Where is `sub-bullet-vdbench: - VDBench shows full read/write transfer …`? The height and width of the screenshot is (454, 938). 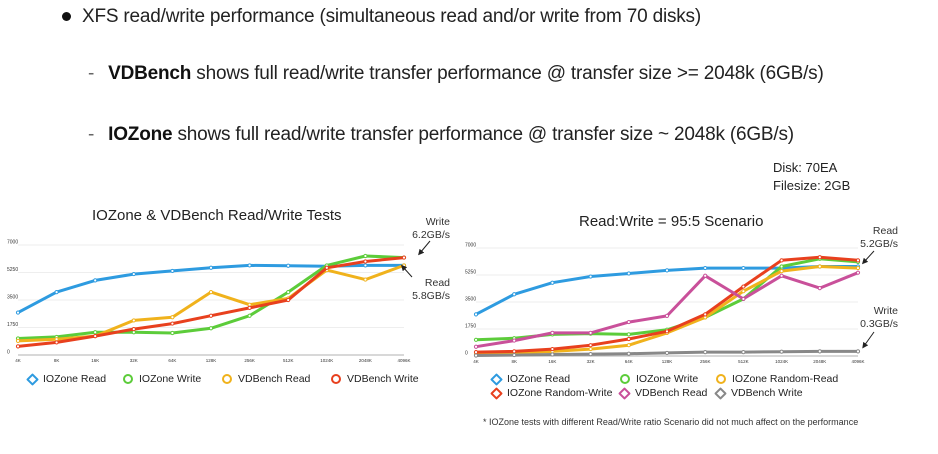
sub-bullet-vdbench: - VDBench shows full read/write transfer … is located at coordinates (456, 74).